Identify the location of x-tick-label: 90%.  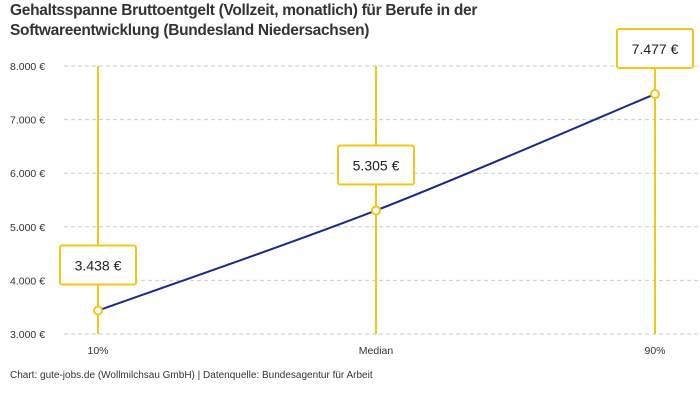
(654, 351).